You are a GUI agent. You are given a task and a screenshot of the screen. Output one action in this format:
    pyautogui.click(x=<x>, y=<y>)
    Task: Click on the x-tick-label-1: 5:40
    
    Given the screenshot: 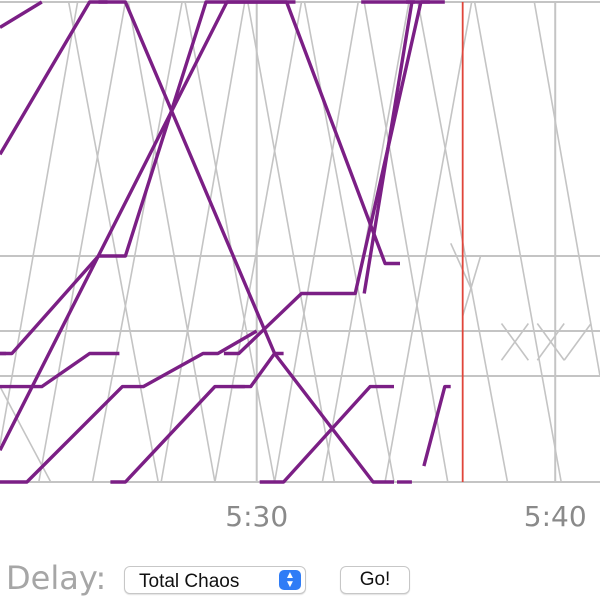 What is the action you would take?
    pyautogui.click(x=555, y=516)
    